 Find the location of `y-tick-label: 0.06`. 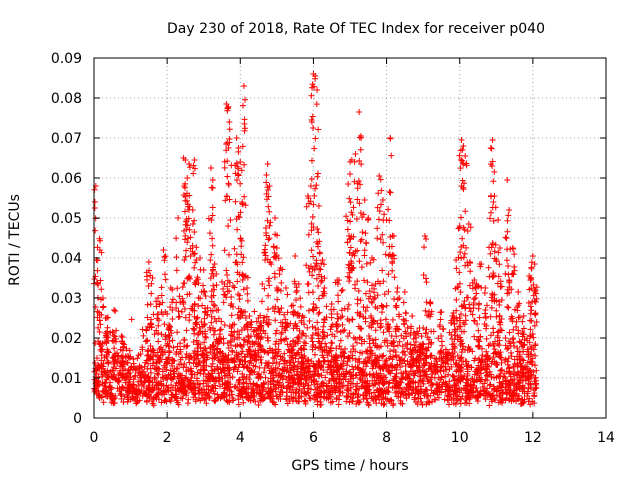

y-tick-label: 0.06 is located at coordinates (66, 179).